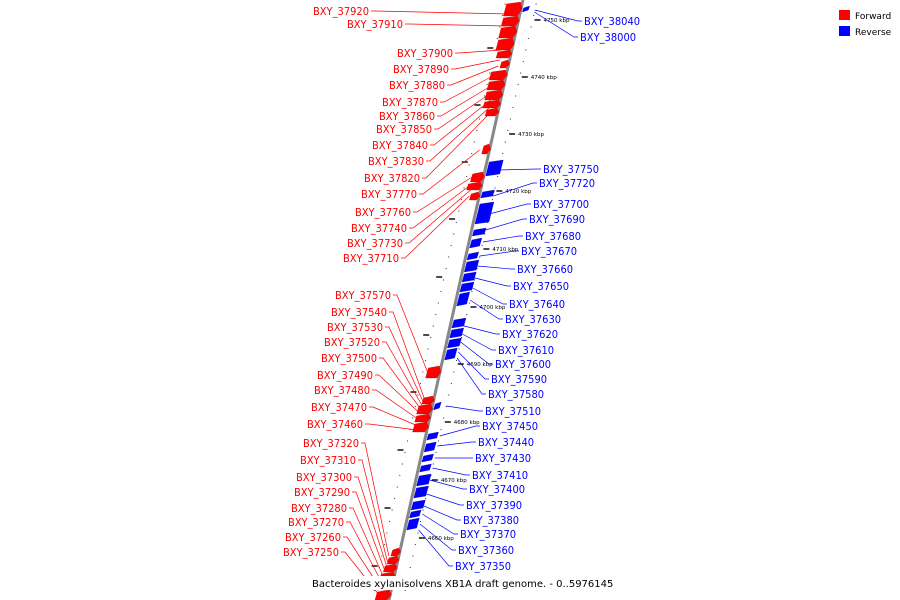  I want to click on forward-gene-label: BXY_37320, so click(331, 443).